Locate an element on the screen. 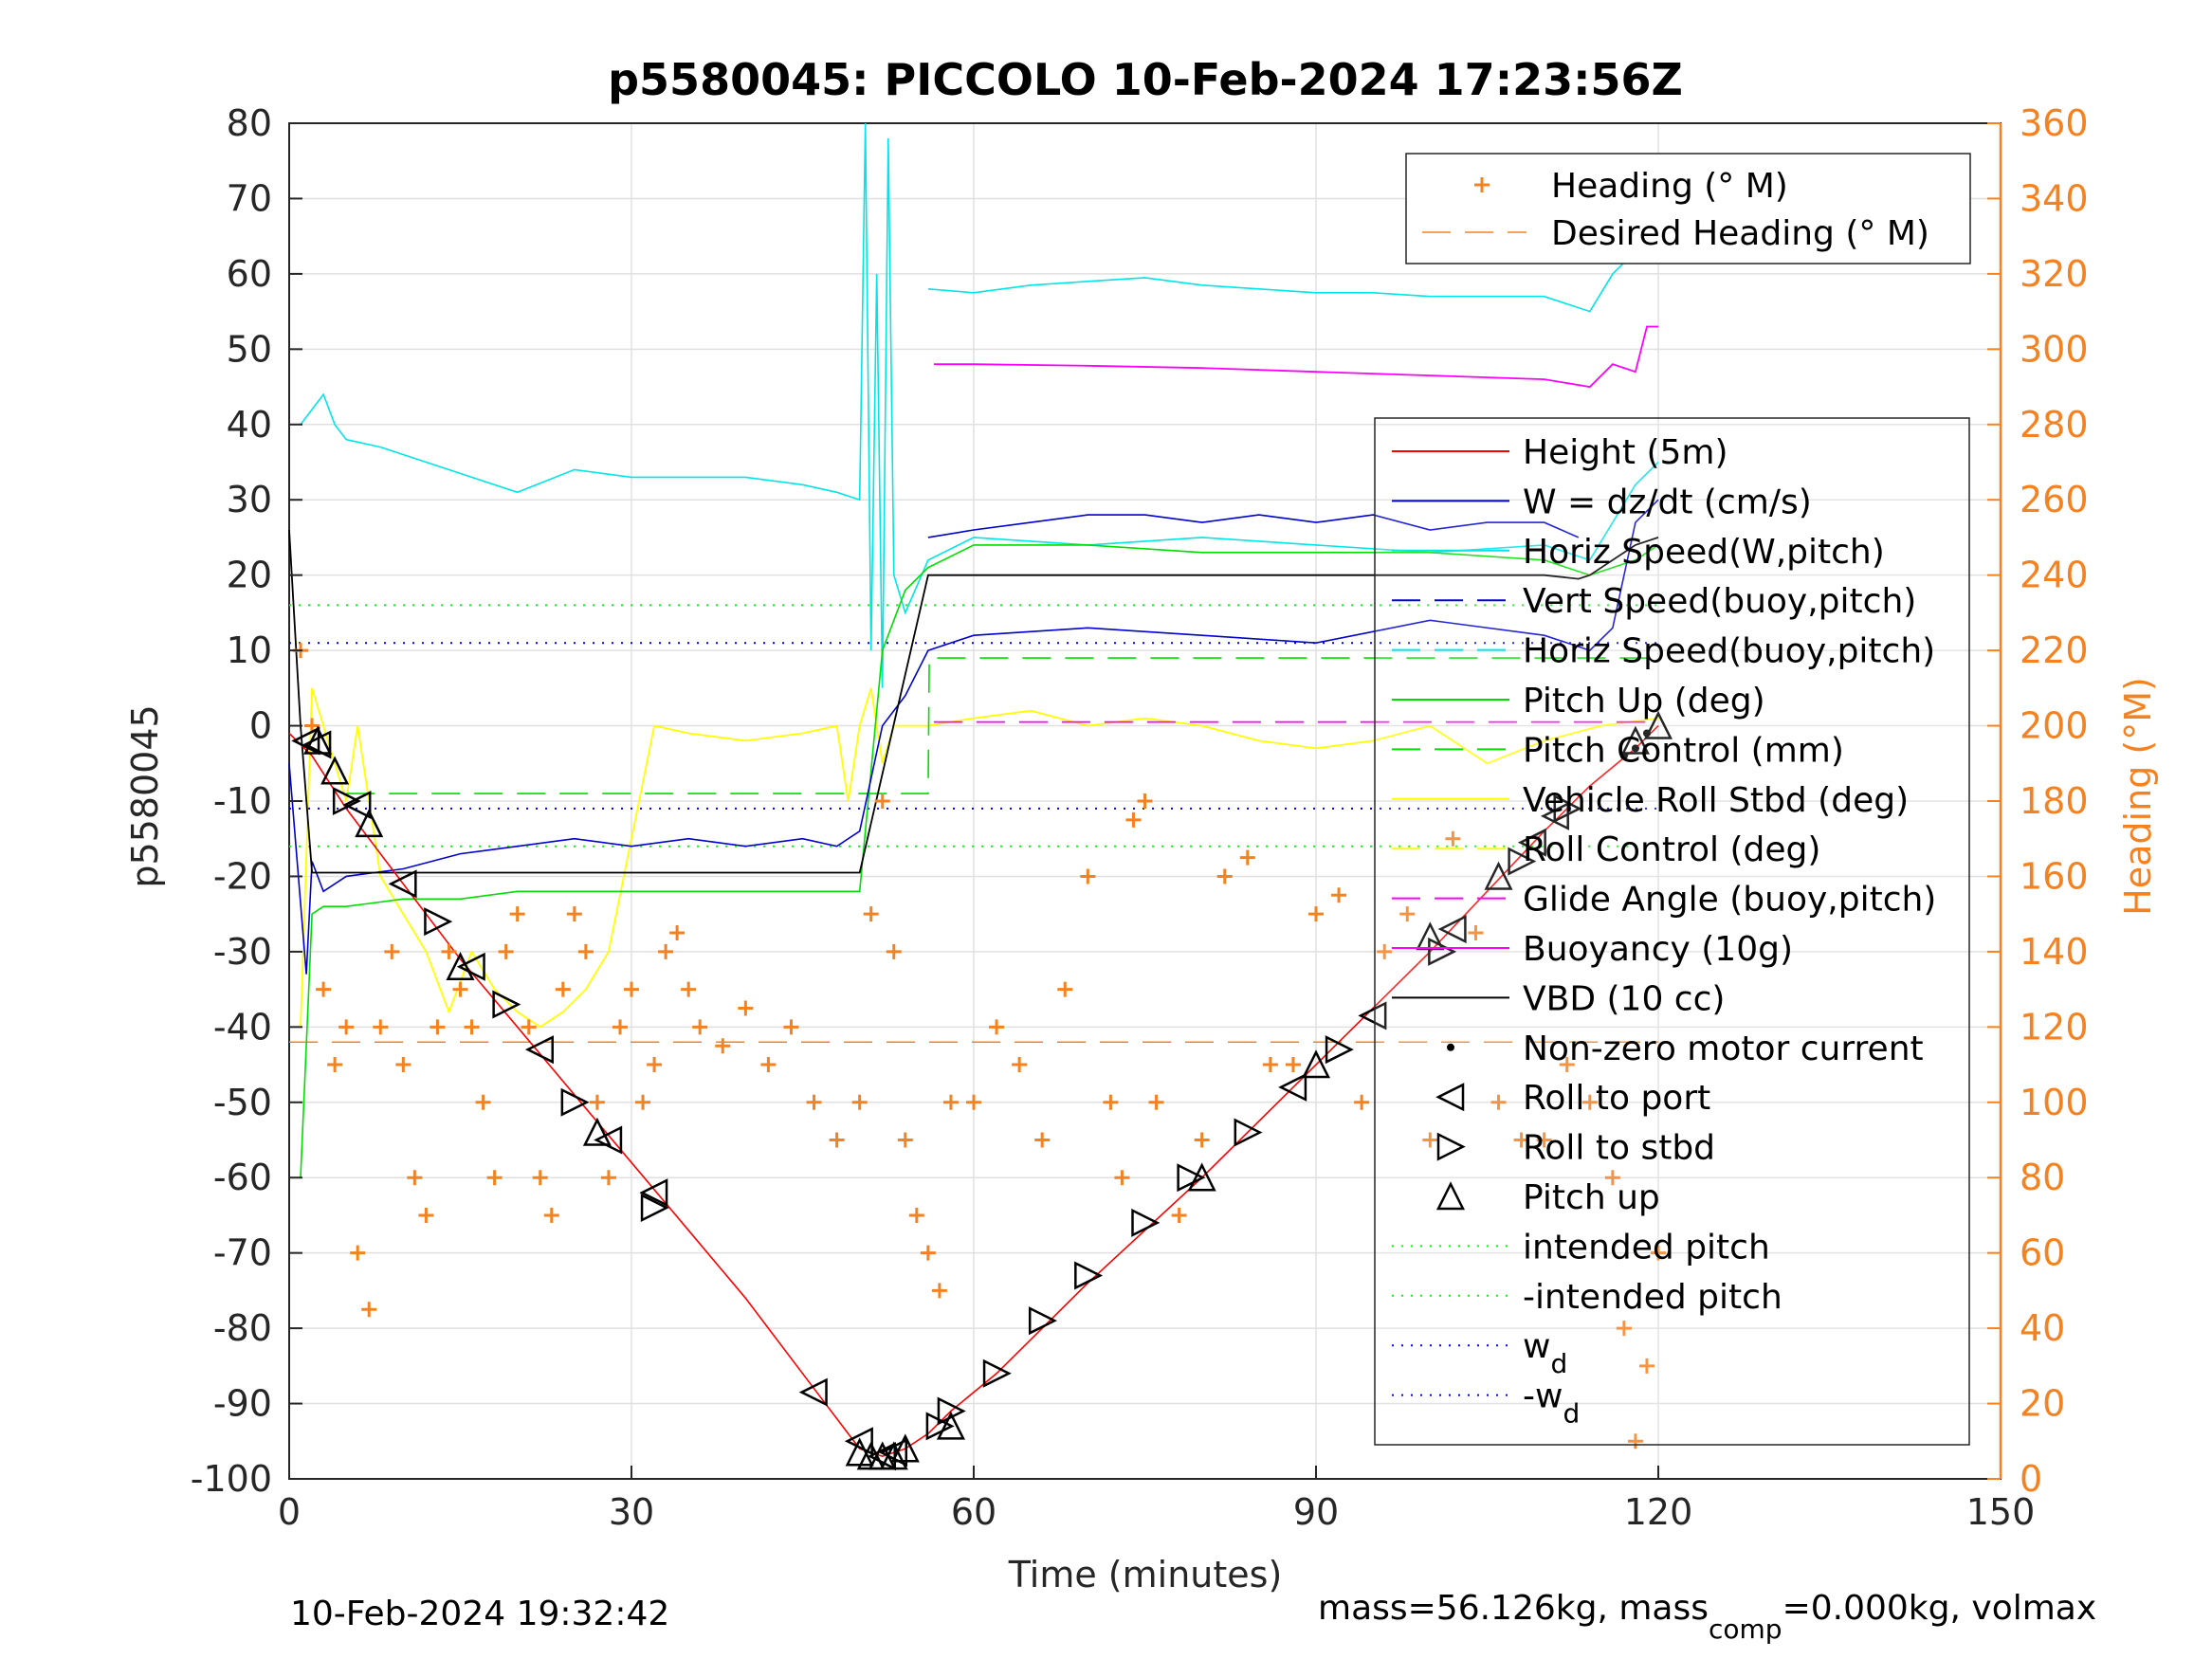 The width and height of the screenshot is (2212, 1659). legend-main-label: intended pitch is located at coordinates (1646, 1247).